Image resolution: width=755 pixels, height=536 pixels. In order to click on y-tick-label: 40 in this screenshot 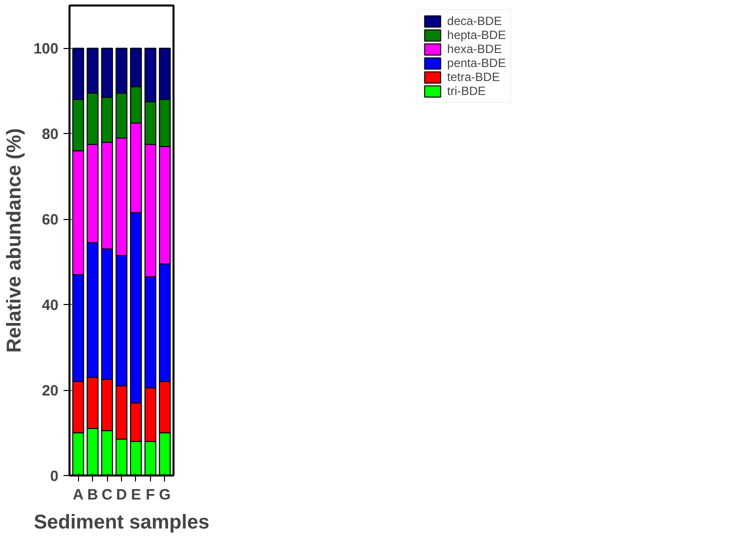, I will do `click(50, 305)`.